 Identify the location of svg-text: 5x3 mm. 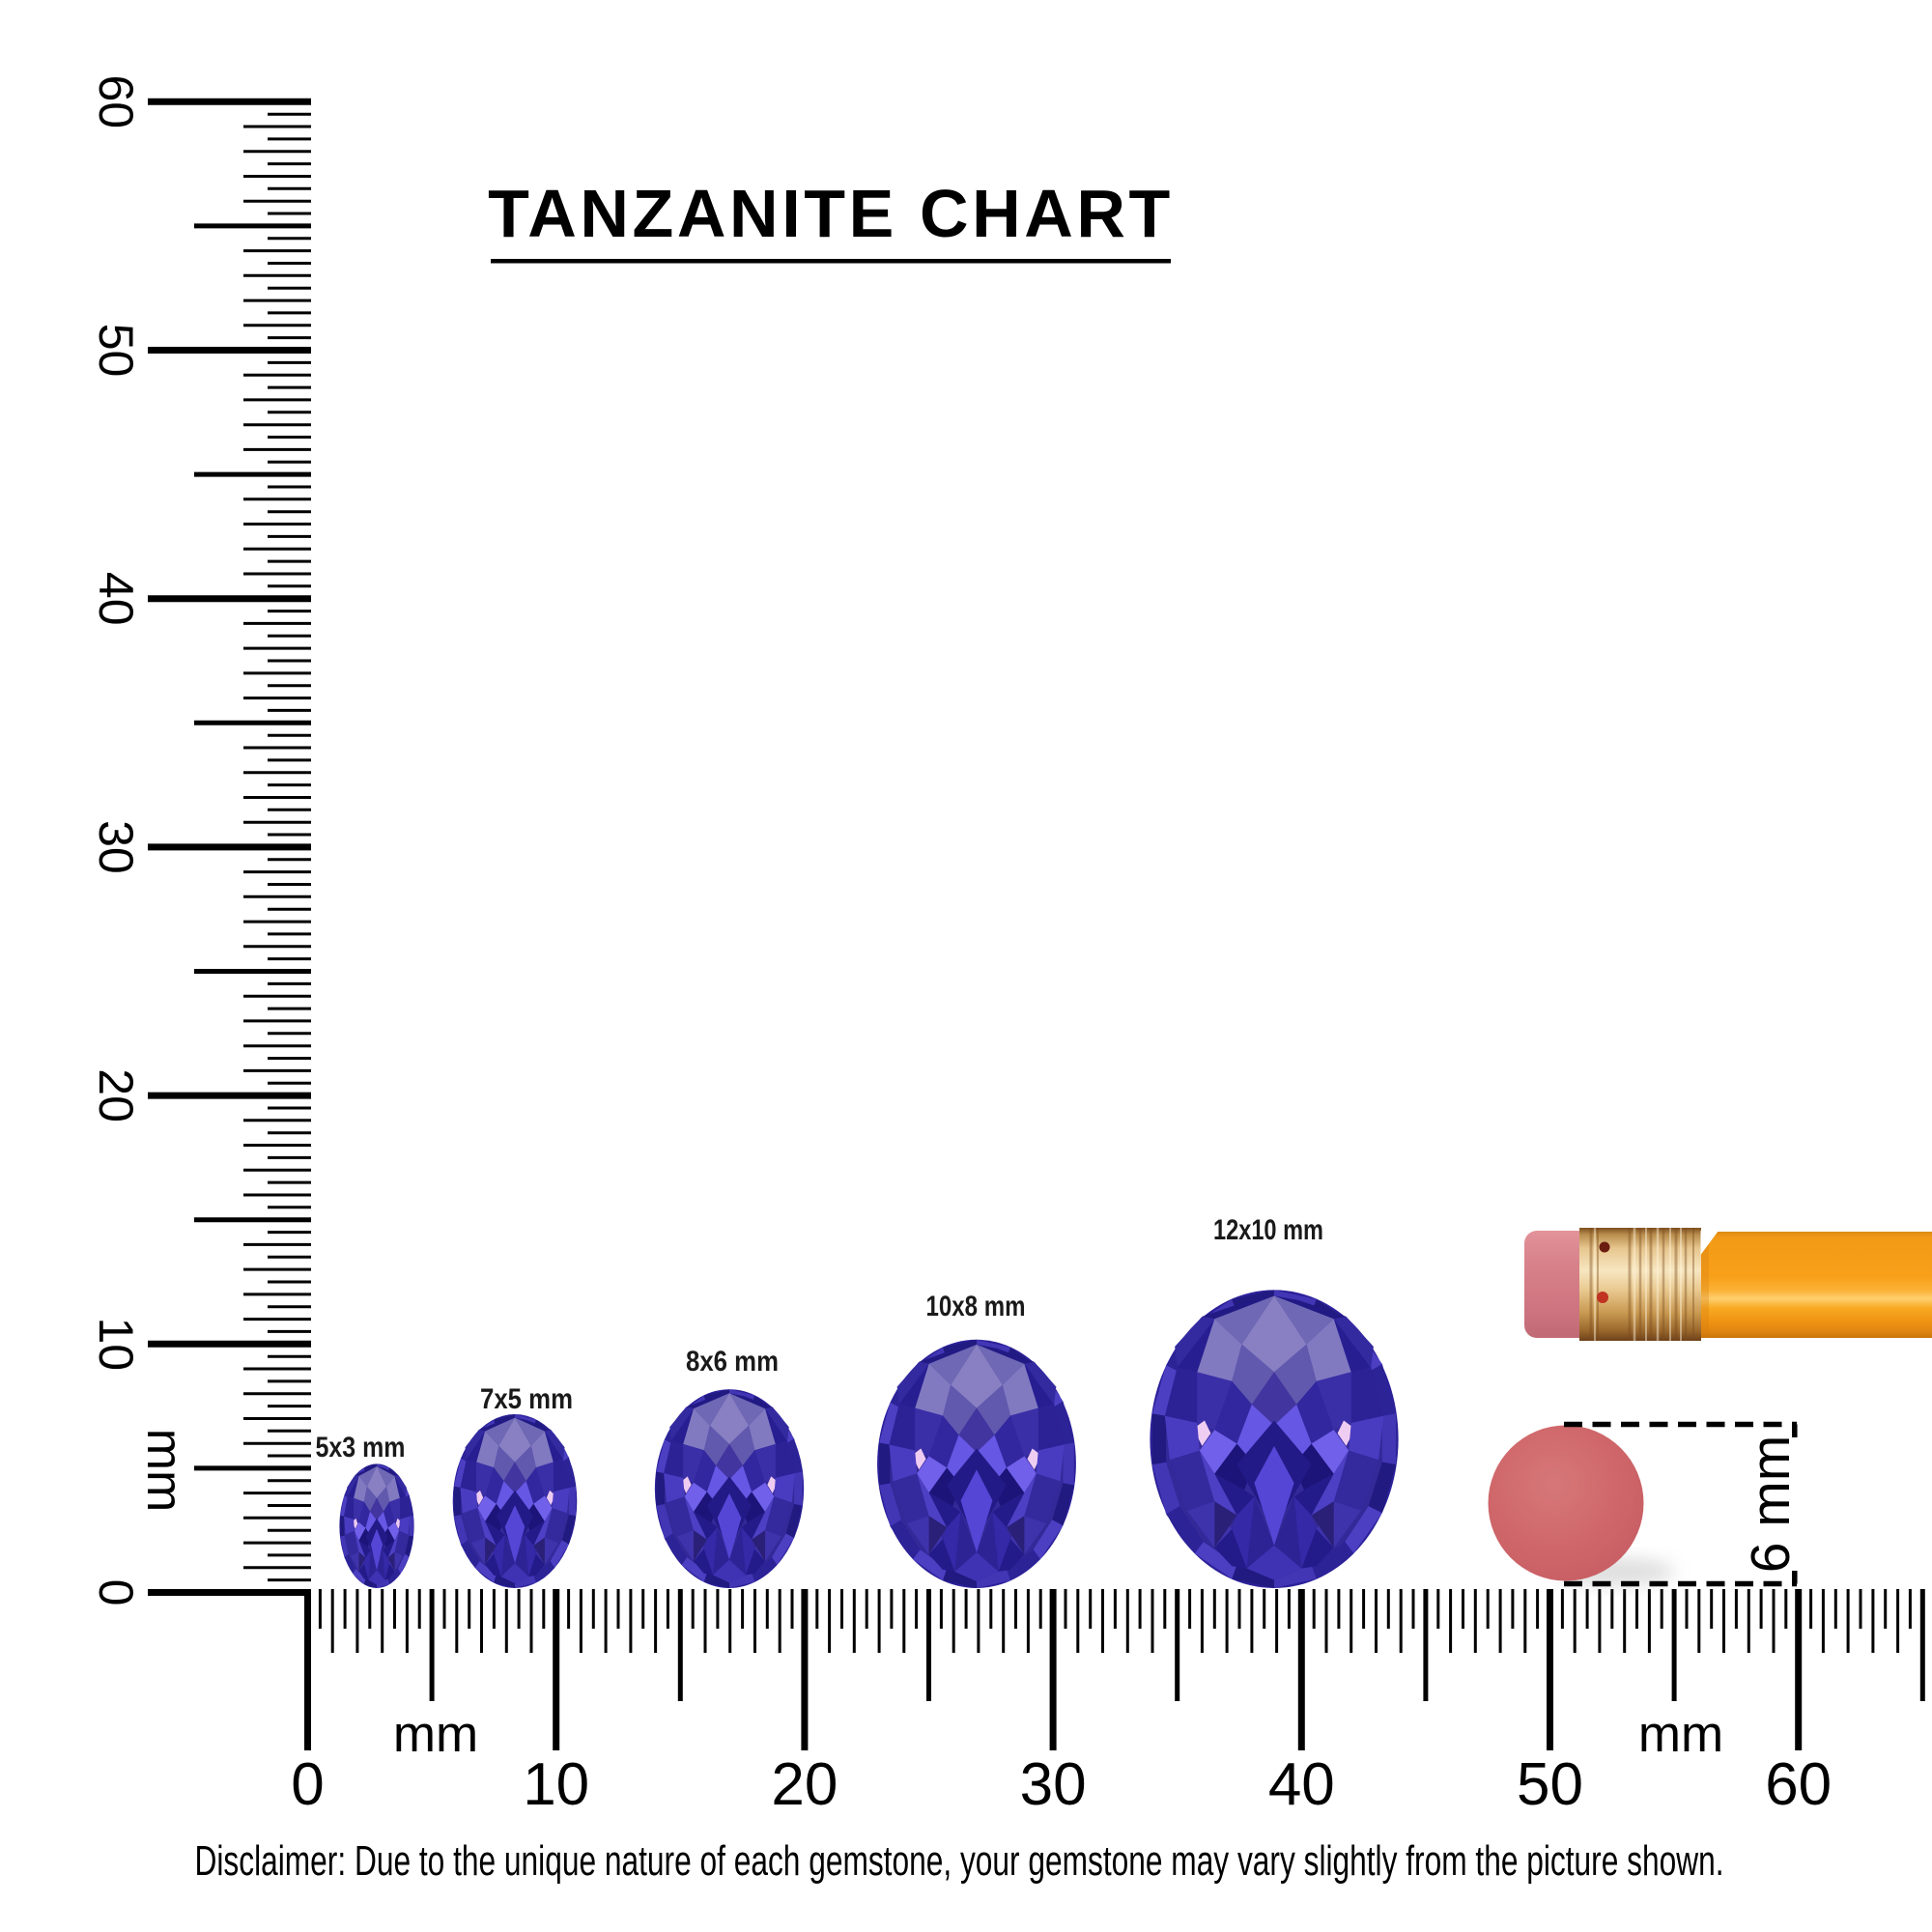
(361, 1447).